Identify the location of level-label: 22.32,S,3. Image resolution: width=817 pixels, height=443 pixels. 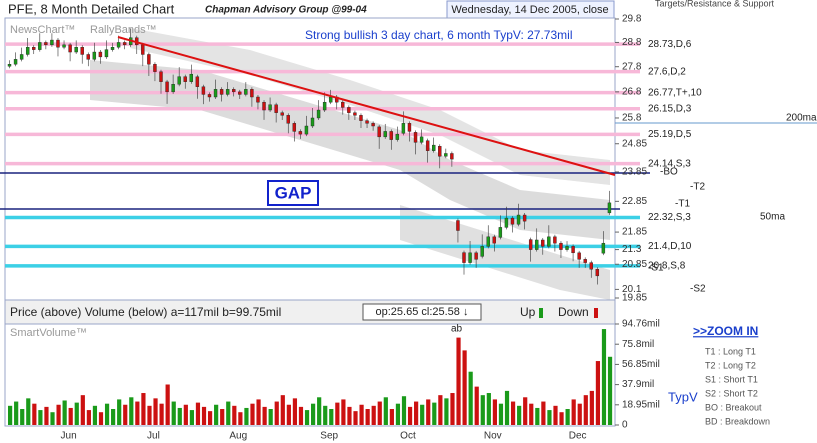
(669, 217).